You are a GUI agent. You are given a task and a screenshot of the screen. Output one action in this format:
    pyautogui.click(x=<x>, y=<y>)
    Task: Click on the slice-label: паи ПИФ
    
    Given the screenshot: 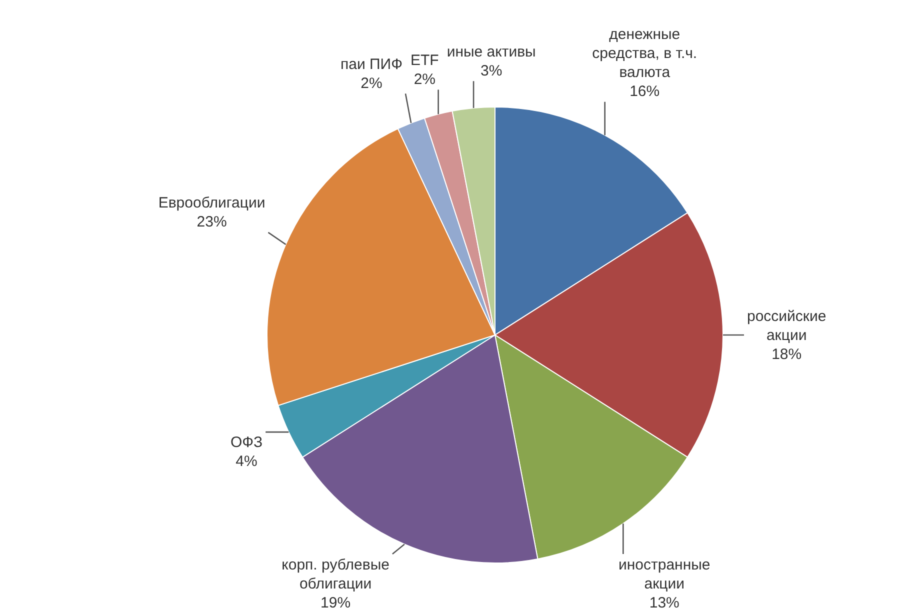 What is the action you would take?
    pyautogui.click(x=371, y=64)
    